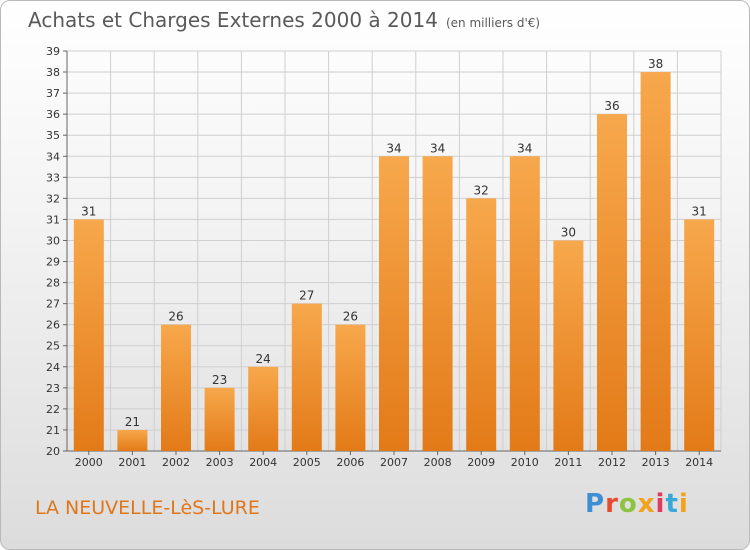  What do you see at coordinates (437, 303) in the screenshot?
I see `bar-2008` at bounding box center [437, 303].